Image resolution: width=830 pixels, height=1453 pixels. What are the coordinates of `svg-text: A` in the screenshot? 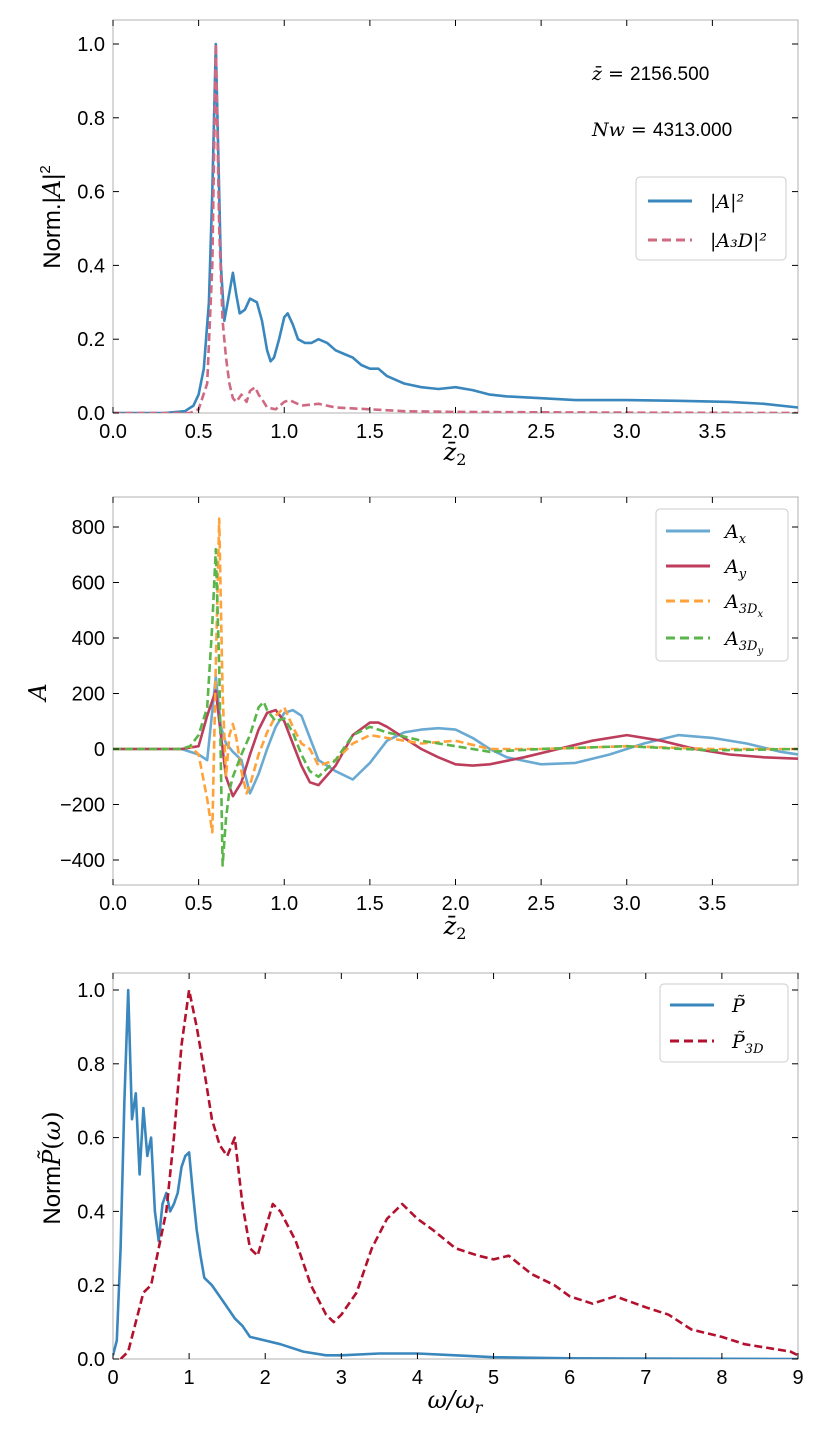 It's located at (38, 692).